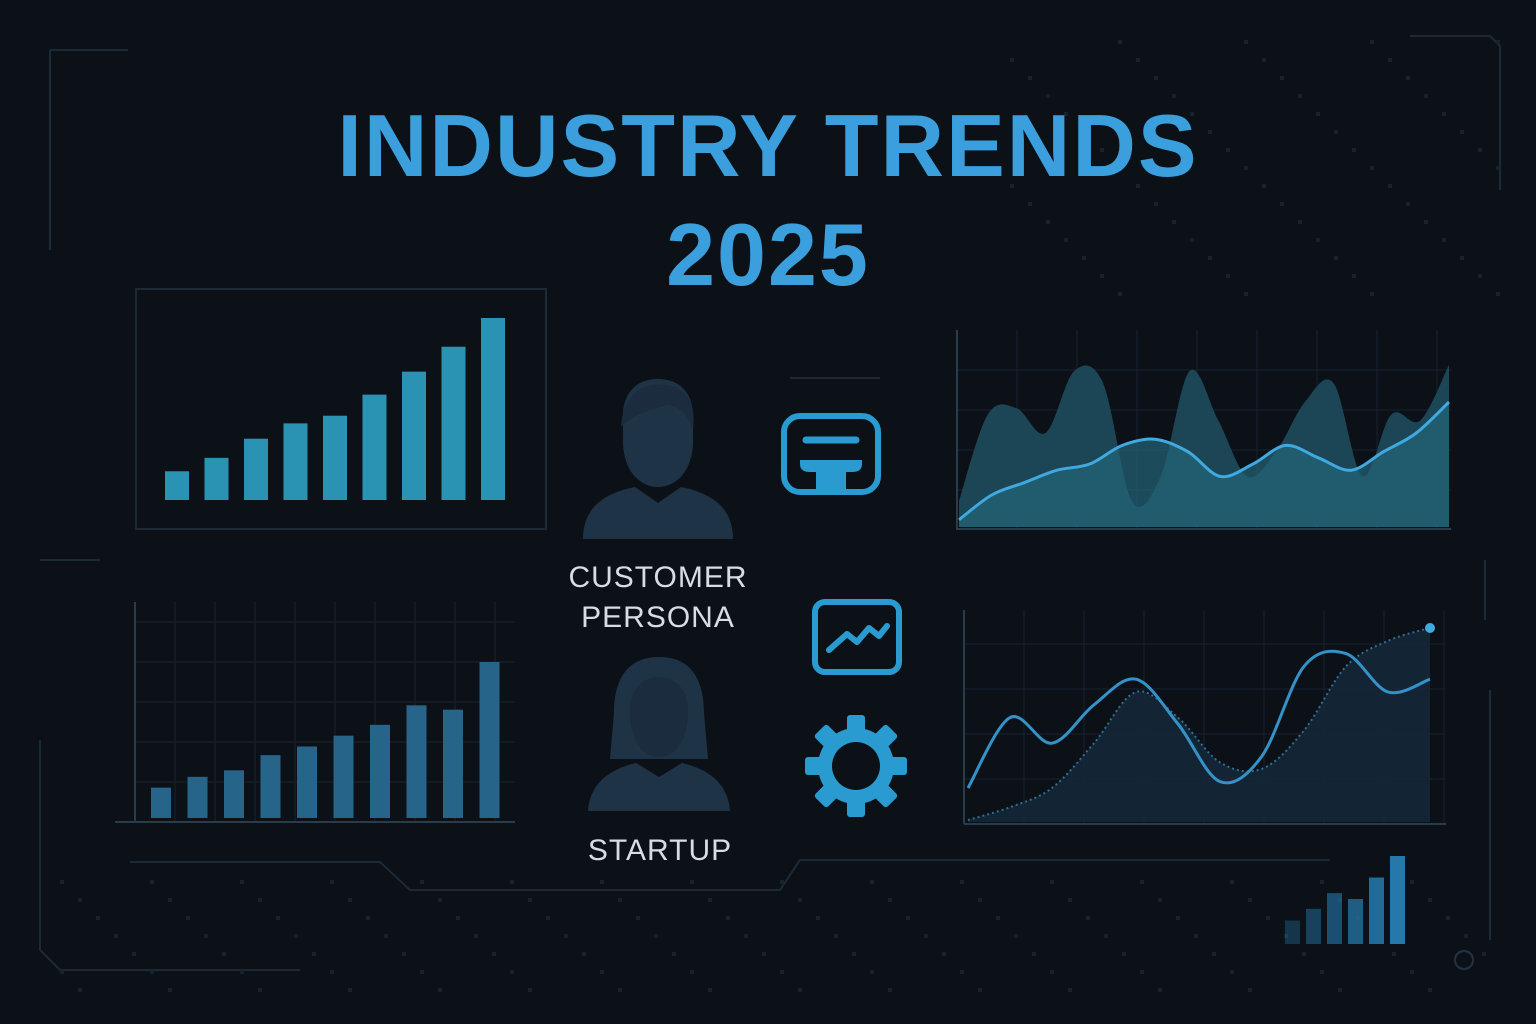 The height and width of the screenshot is (1024, 1536). Describe the element at coordinates (857, 637) in the screenshot. I see `trend-line-icon` at that location.